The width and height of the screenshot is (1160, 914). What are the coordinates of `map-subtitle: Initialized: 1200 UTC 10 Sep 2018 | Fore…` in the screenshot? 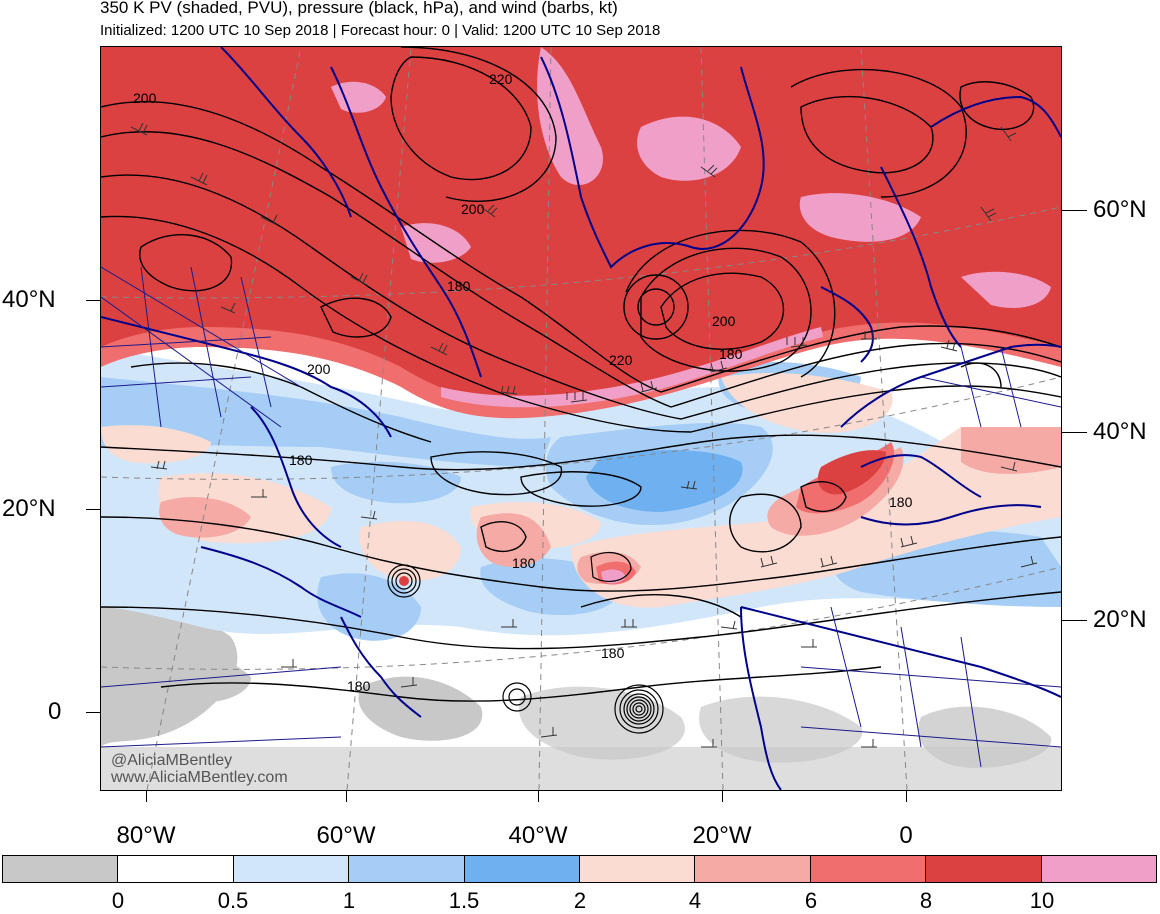 It's located at (380, 30).